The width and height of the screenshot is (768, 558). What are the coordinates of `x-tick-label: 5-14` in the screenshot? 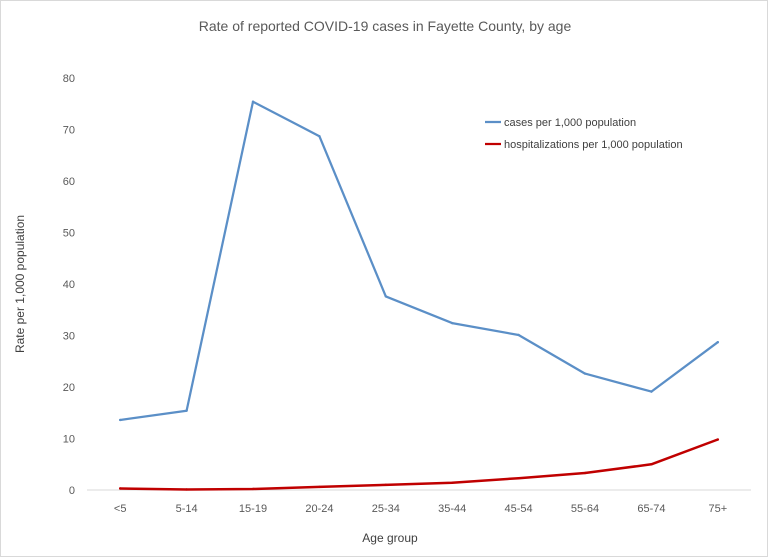 It's located at (187, 509).